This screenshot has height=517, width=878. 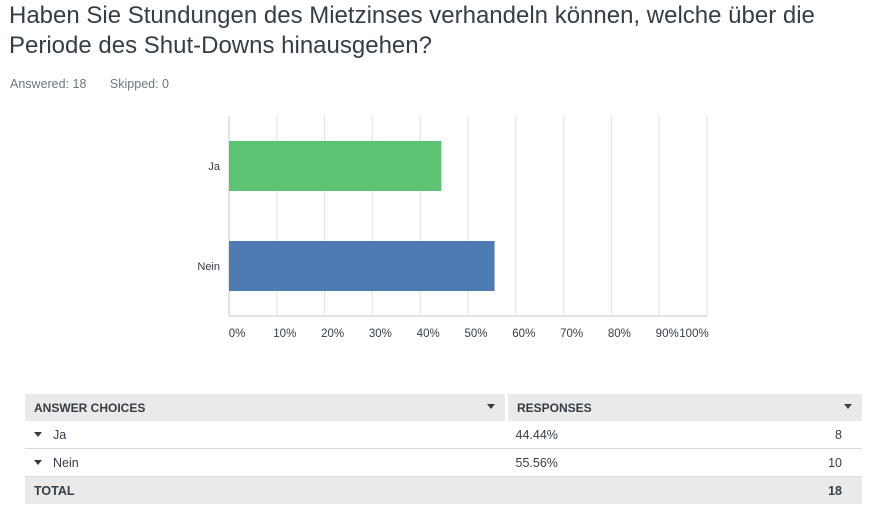 I want to click on x-tick-label: 100%, so click(x=693, y=334).